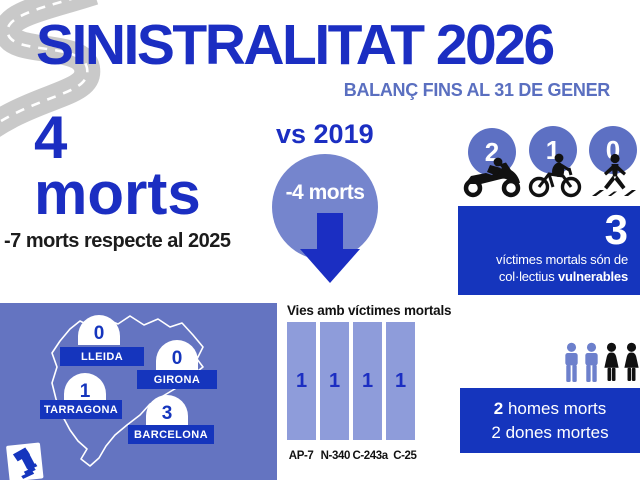  What do you see at coordinates (99, 333) in the screenshot?
I see `lleida-value: 0` at bounding box center [99, 333].